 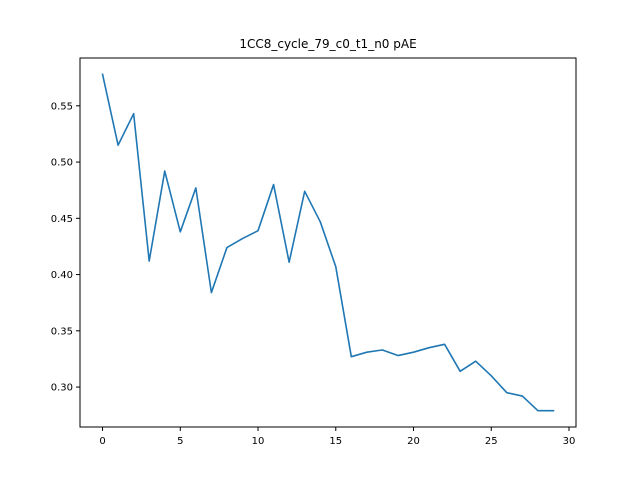 I want to click on y-tick-label: 0.35, so click(x=62, y=331).